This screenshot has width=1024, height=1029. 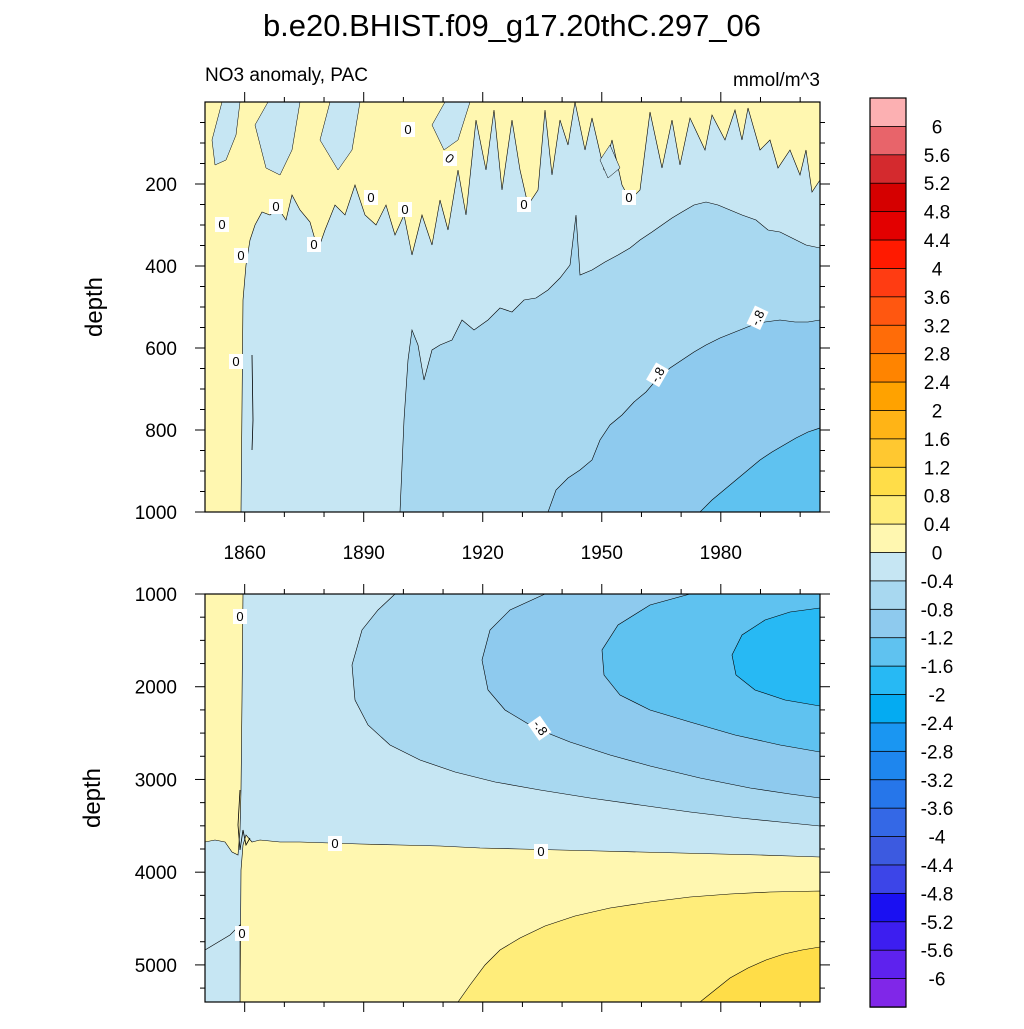 I want to click on colorbar-tick-label: -1.6, so click(x=937, y=667).